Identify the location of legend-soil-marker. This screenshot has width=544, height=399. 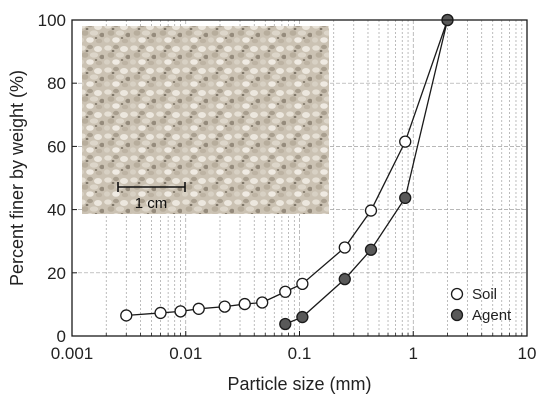
(457, 294).